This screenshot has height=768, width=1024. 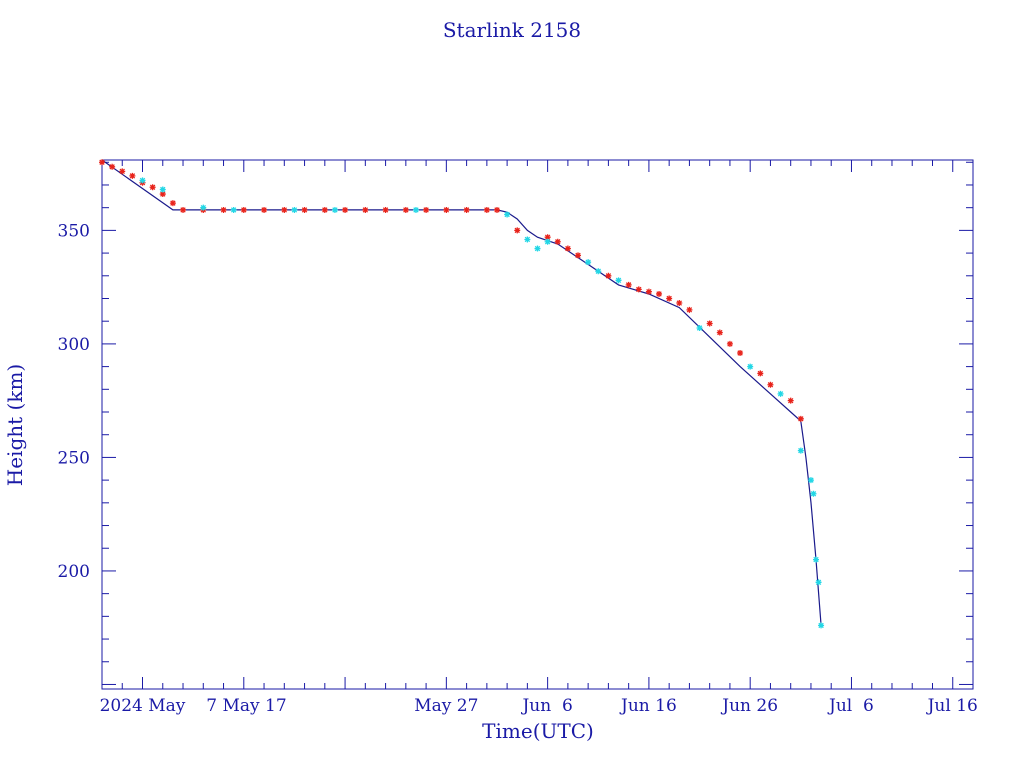 I want to click on y-axis-label: Height (km), so click(x=15, y=425).